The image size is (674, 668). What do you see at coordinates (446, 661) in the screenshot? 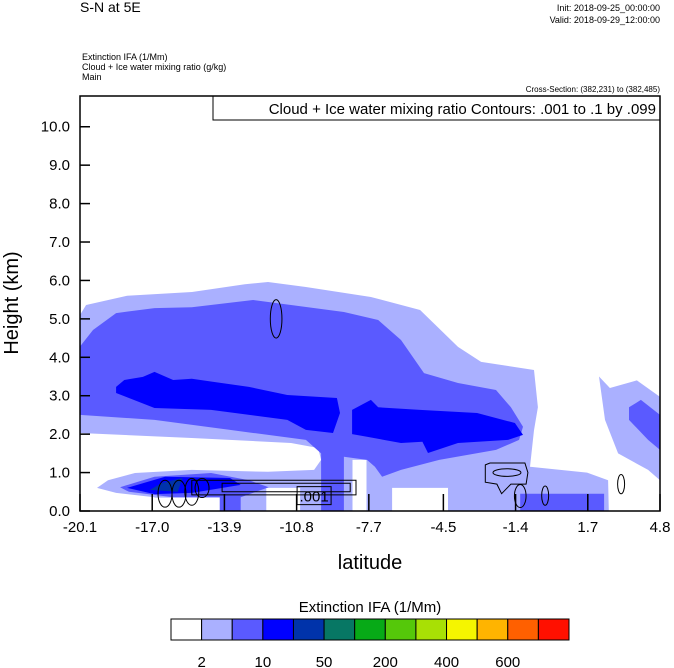
I see `colorbar-label: 400` at bounding box center [446, 661].